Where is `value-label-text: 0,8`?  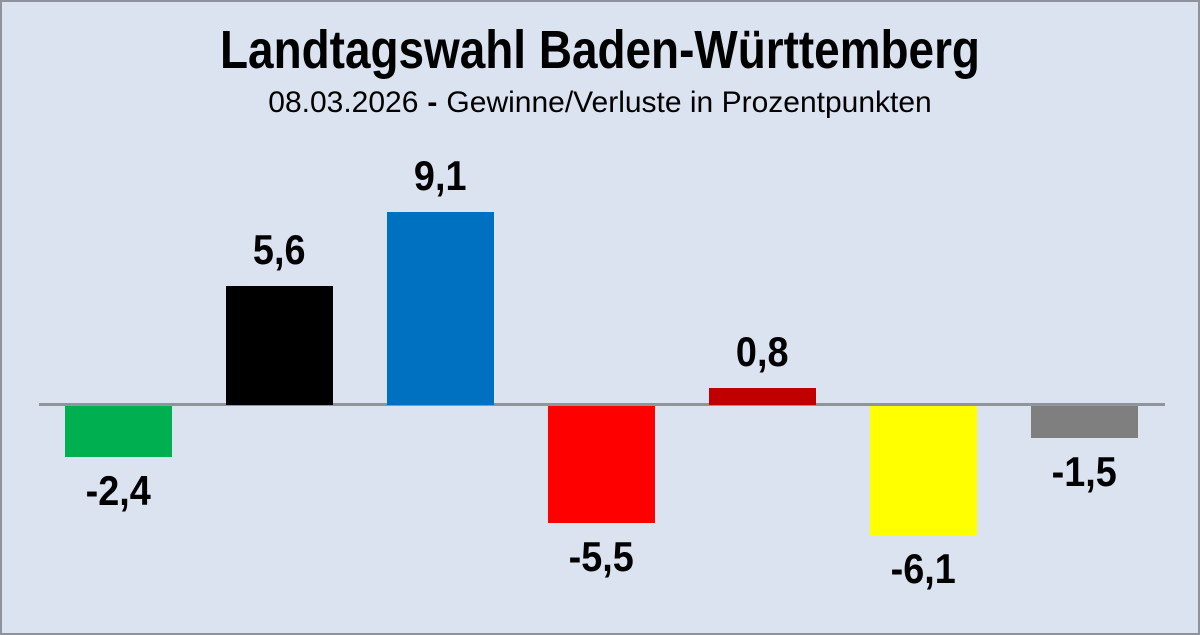
value-label-text: 0,8 is located at coordinates (762, 351).